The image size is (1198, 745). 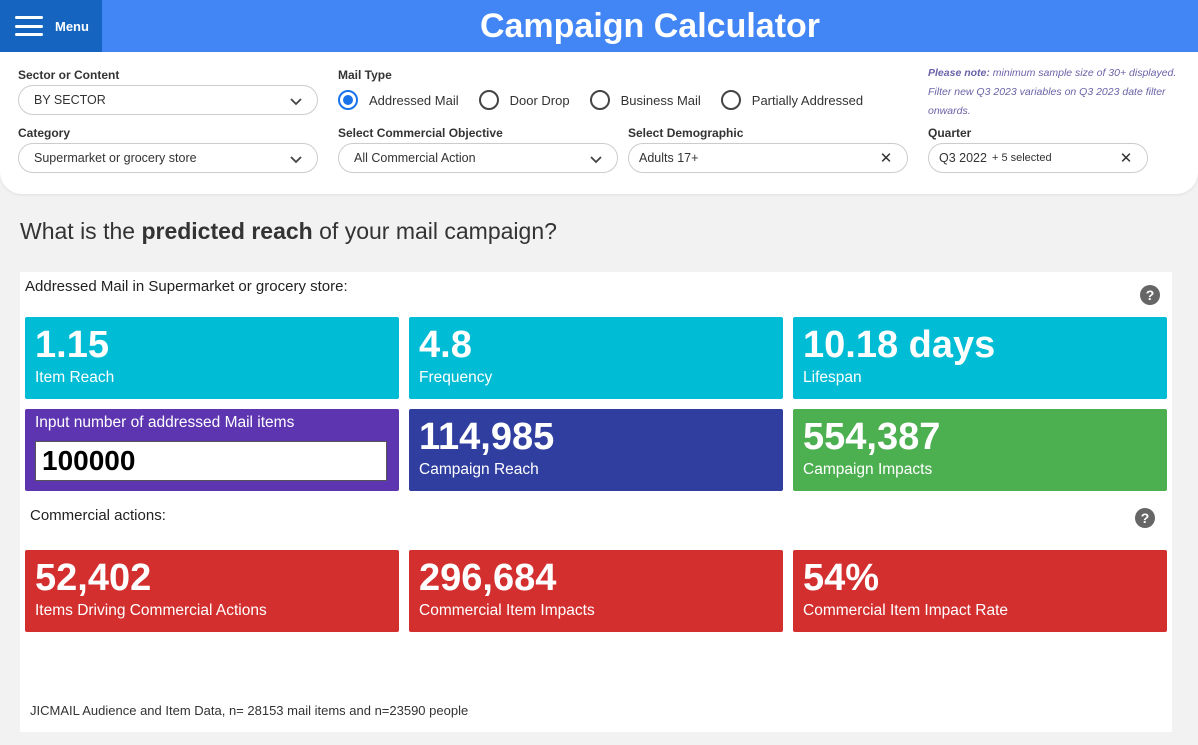 What do you see at coordinates (963, 158) in the screenshot?
I see `quarter-value: Q3 2022` at bounding box center [963, 158].